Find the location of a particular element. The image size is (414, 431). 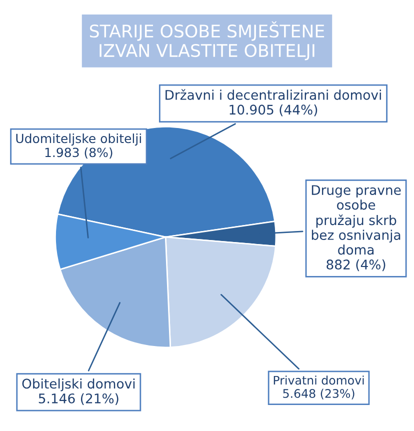

data-label: 882 (4%) is located at coordinates (356, 265).